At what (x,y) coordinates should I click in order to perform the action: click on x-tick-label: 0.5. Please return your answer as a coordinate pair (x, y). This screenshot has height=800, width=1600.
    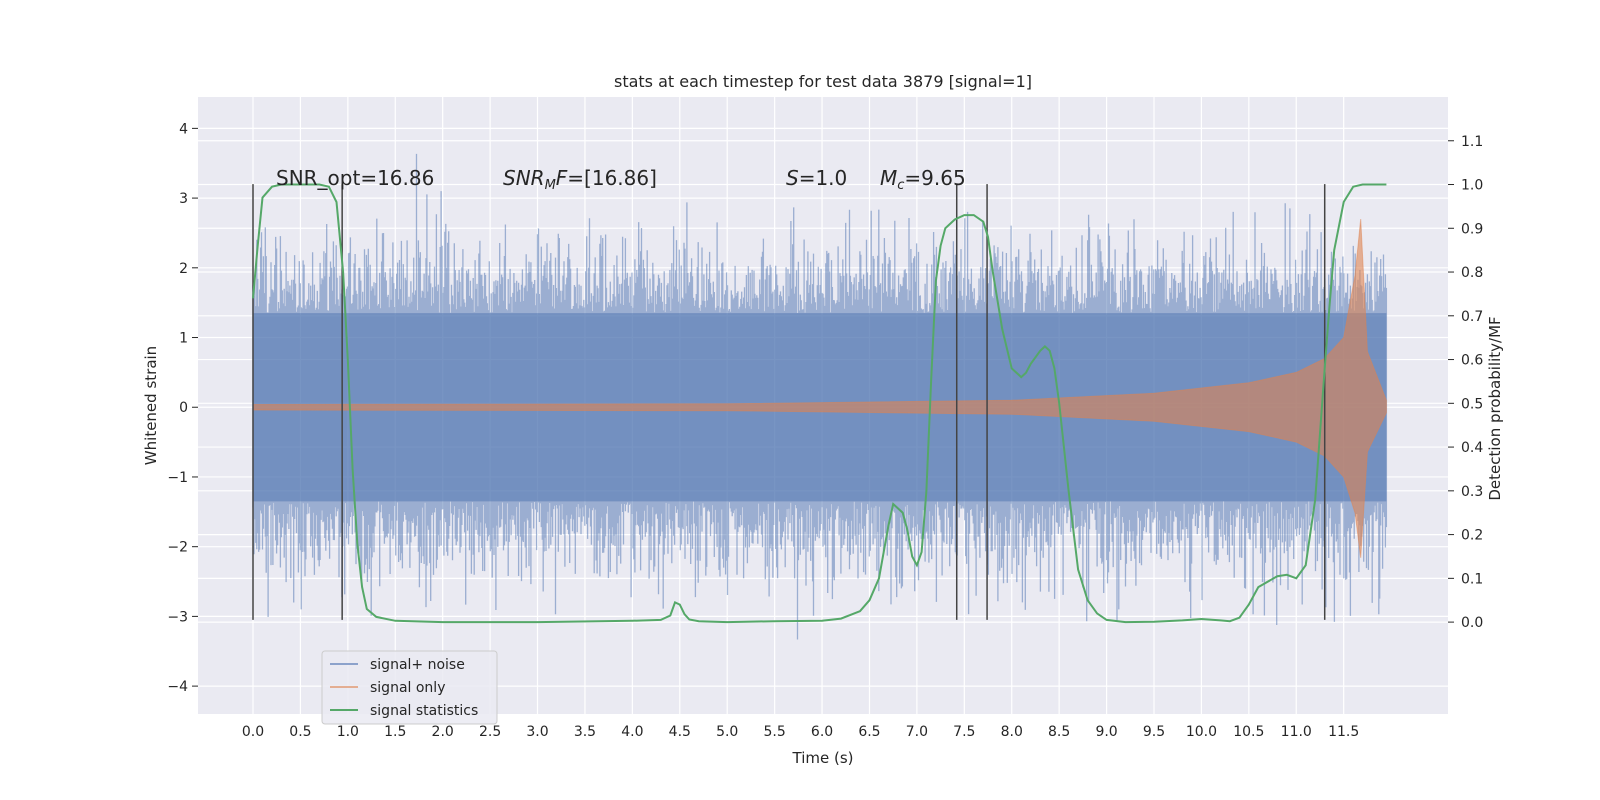
    Looking at the image, I should click on (300, 732).